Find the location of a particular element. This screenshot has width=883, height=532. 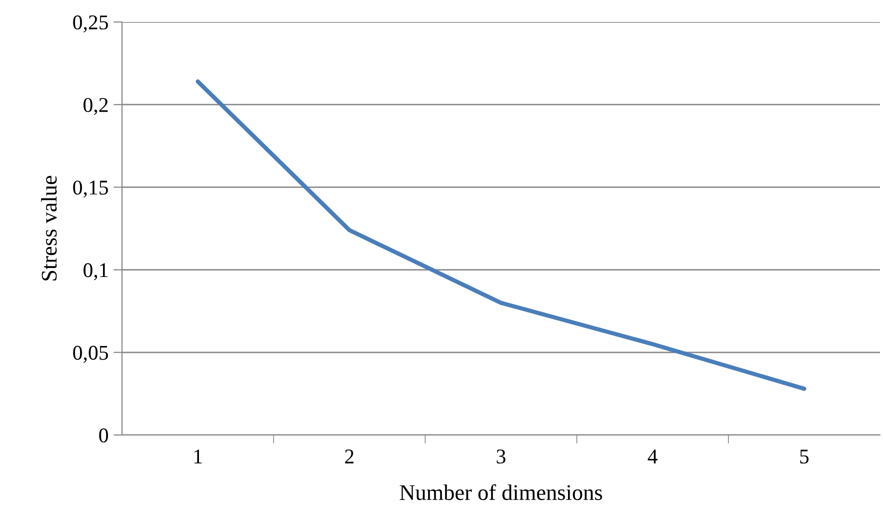

y-tick-label: 0,15 is located at coordinates (90, 189).